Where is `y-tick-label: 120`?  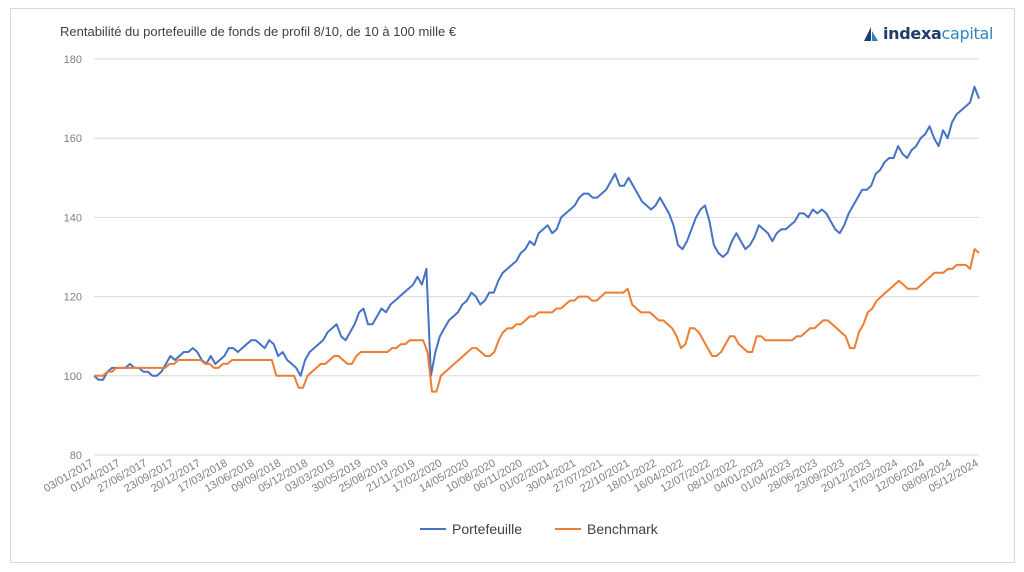 y-tick-label: 120 is located at coordinates (73, 298).